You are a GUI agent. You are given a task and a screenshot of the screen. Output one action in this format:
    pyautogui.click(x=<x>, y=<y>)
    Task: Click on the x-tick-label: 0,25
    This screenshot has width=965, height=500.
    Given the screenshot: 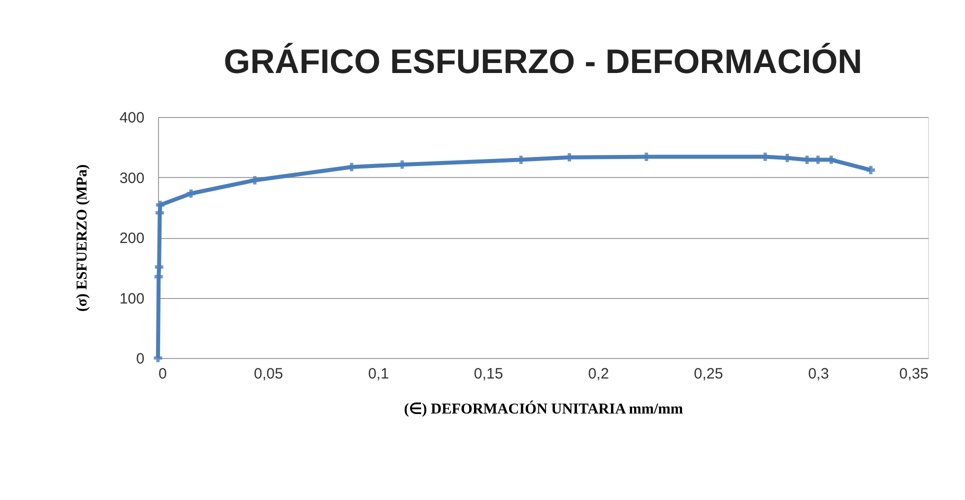 What is the action you would take?
    pyautogui.click(x=709, y=374)
    